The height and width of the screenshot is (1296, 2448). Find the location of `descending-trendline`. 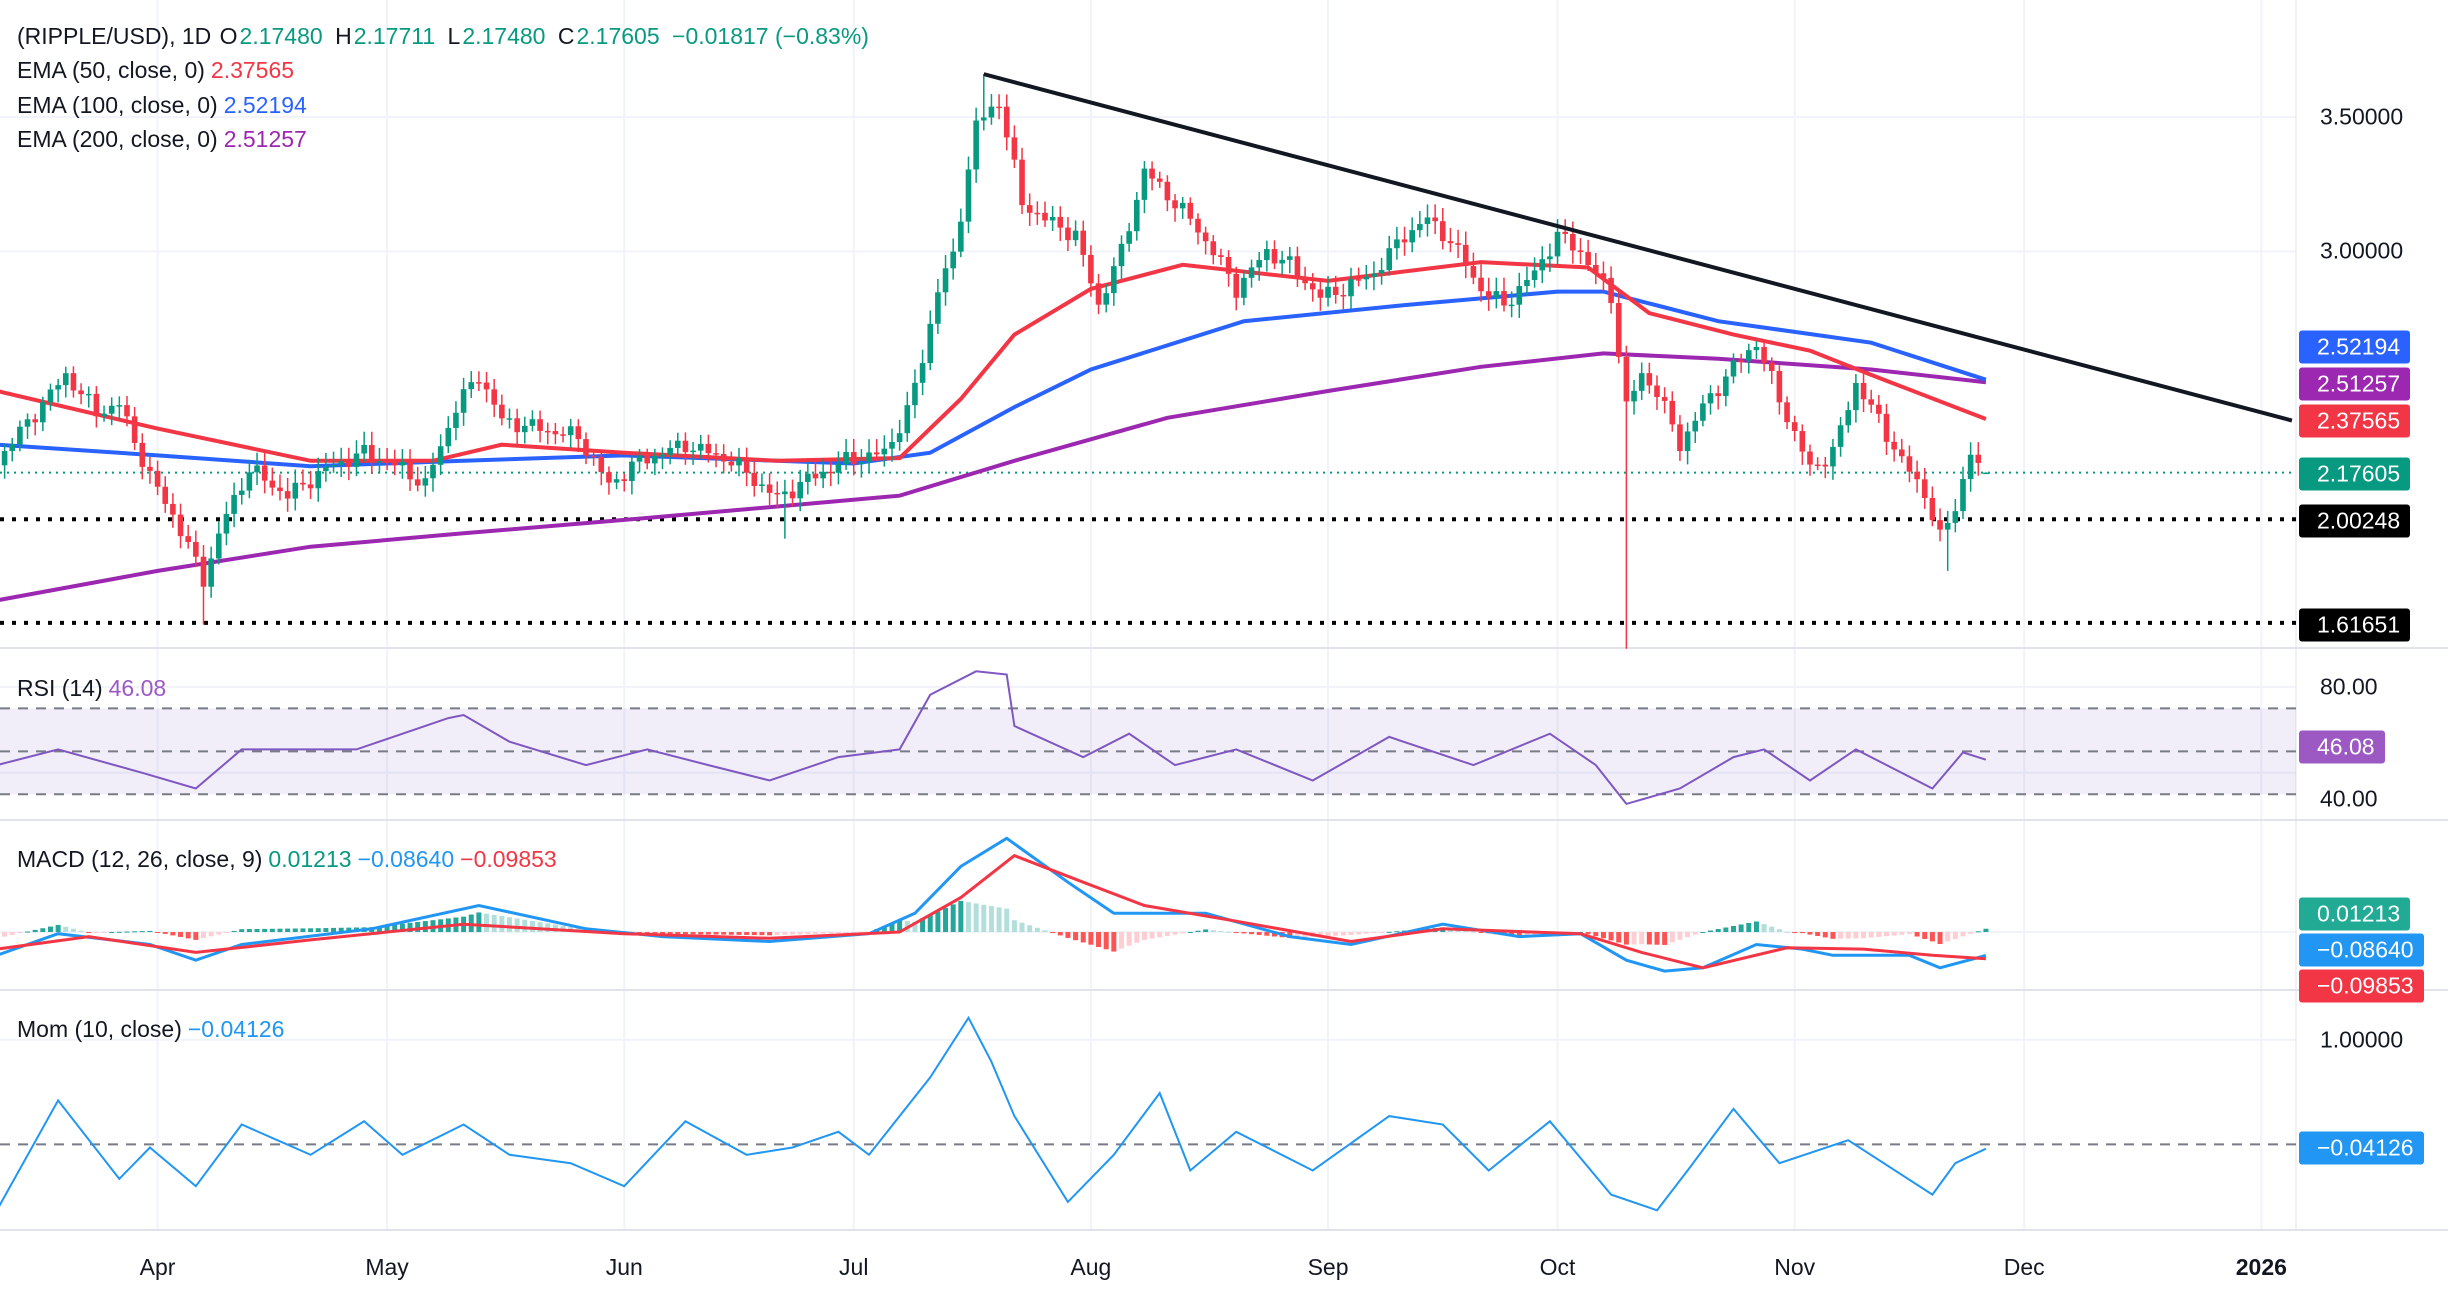

descending-trendline is located at coordinates (1638, 247).